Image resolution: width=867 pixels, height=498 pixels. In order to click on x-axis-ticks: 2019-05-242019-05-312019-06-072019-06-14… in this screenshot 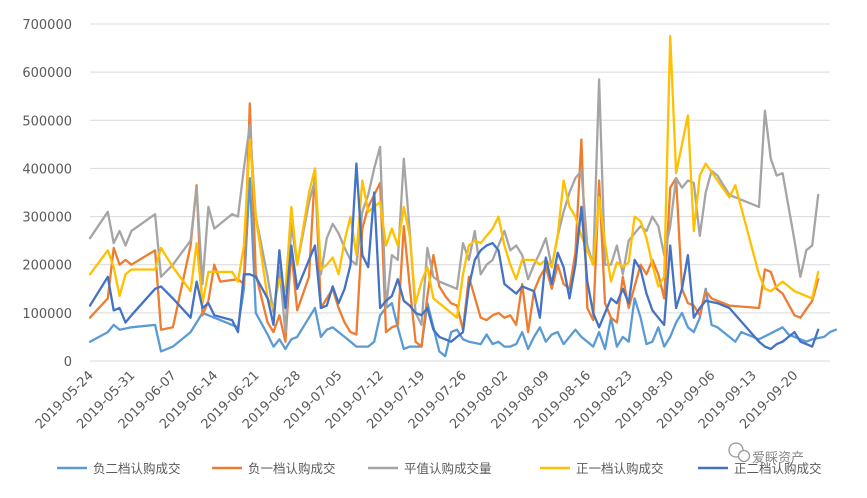, I will do `click(417, 400)`.